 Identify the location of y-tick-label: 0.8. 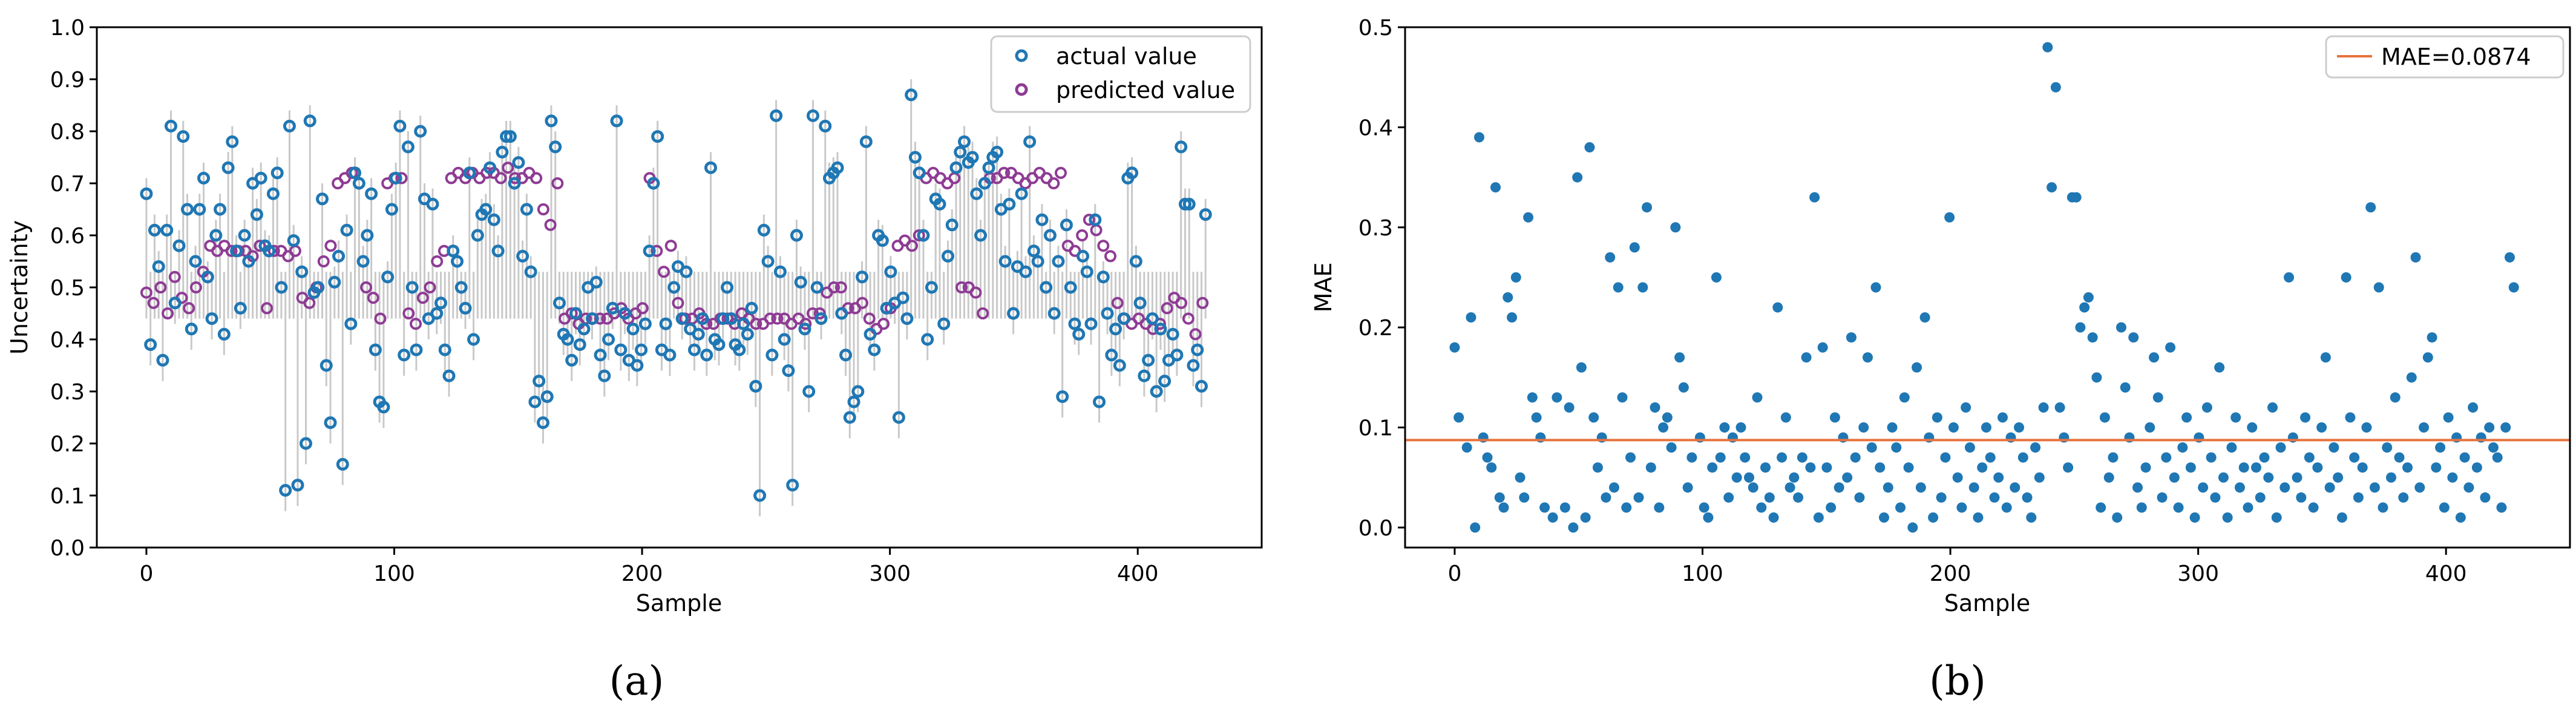
(67, 132).